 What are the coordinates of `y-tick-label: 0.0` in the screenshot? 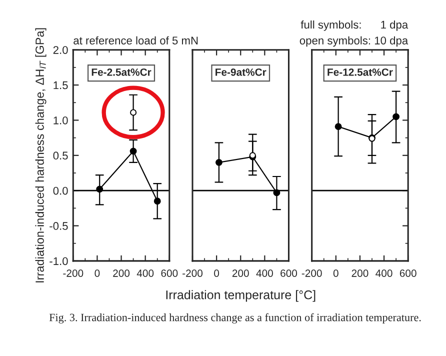 It's located at (60, 190).